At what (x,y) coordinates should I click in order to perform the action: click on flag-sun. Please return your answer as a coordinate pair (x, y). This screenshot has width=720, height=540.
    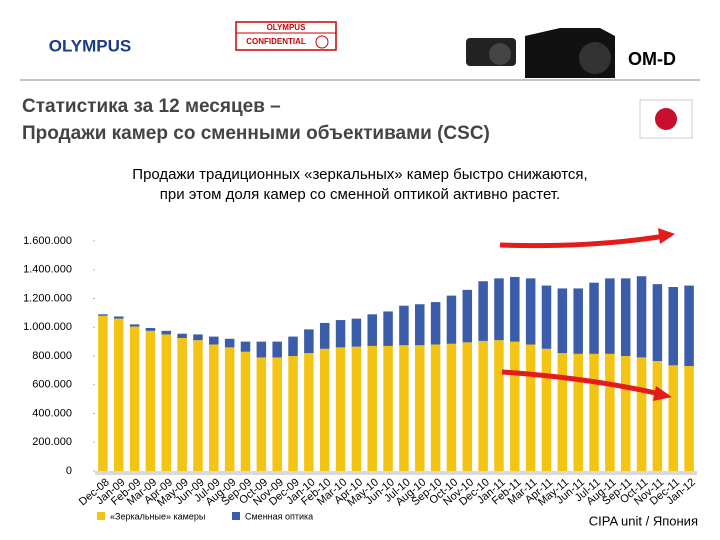
    Looking at the image, I should click on (666, 119).